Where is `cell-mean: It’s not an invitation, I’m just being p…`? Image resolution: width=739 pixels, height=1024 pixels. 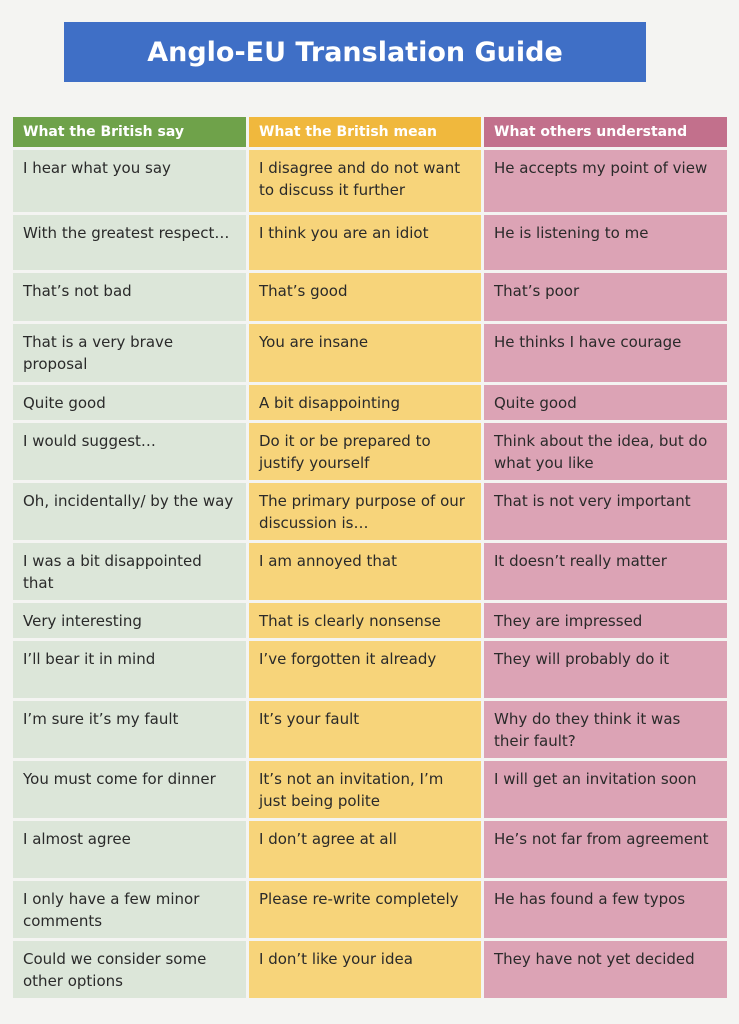
cell-mean: It’s not an invitation, I’m just being p… is located at coordinates (365, 789).